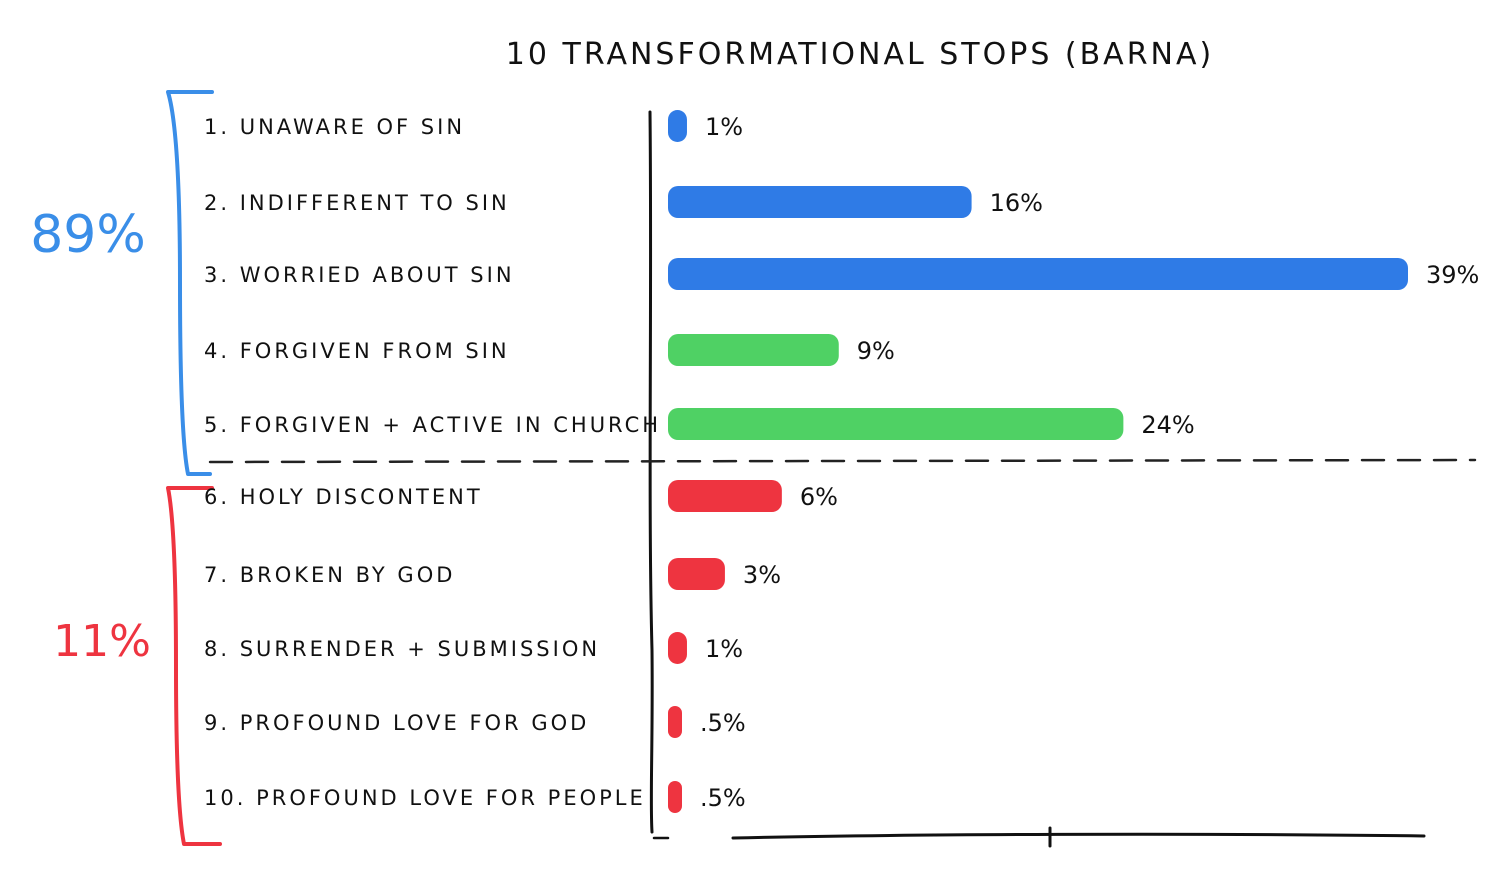 The width and height of the screenshot is (1509, 888). Describe the element at coordinates (329, 575) in the screenshot. I see `category-label: 7. BROKEN BY GOD` at that location.